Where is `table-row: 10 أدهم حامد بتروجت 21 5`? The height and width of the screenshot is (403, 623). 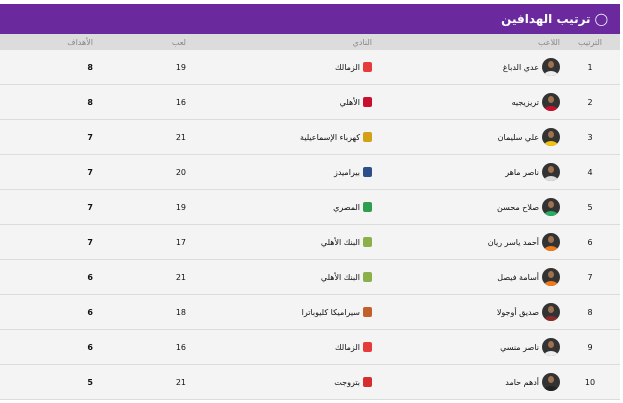 table-row: 10 أدهم حامد بتروجت 21 5 is located at coordinates (310, 382).